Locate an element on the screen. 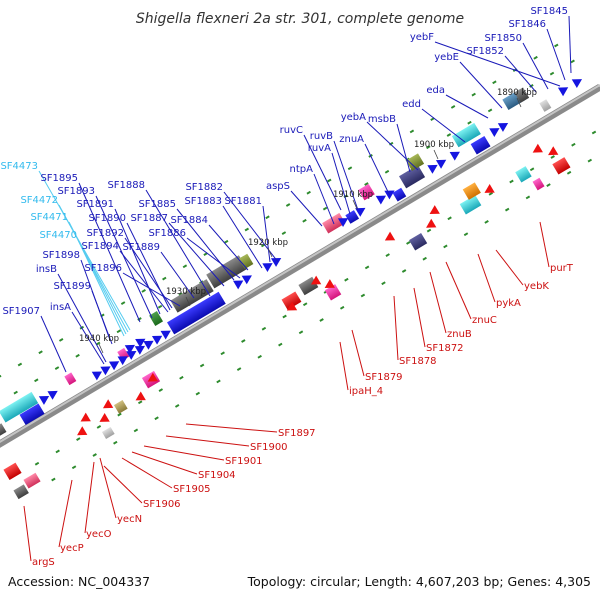 The image size is (600, 600). forward-gene-label: SF1894 is located at coordinates (100, 246).